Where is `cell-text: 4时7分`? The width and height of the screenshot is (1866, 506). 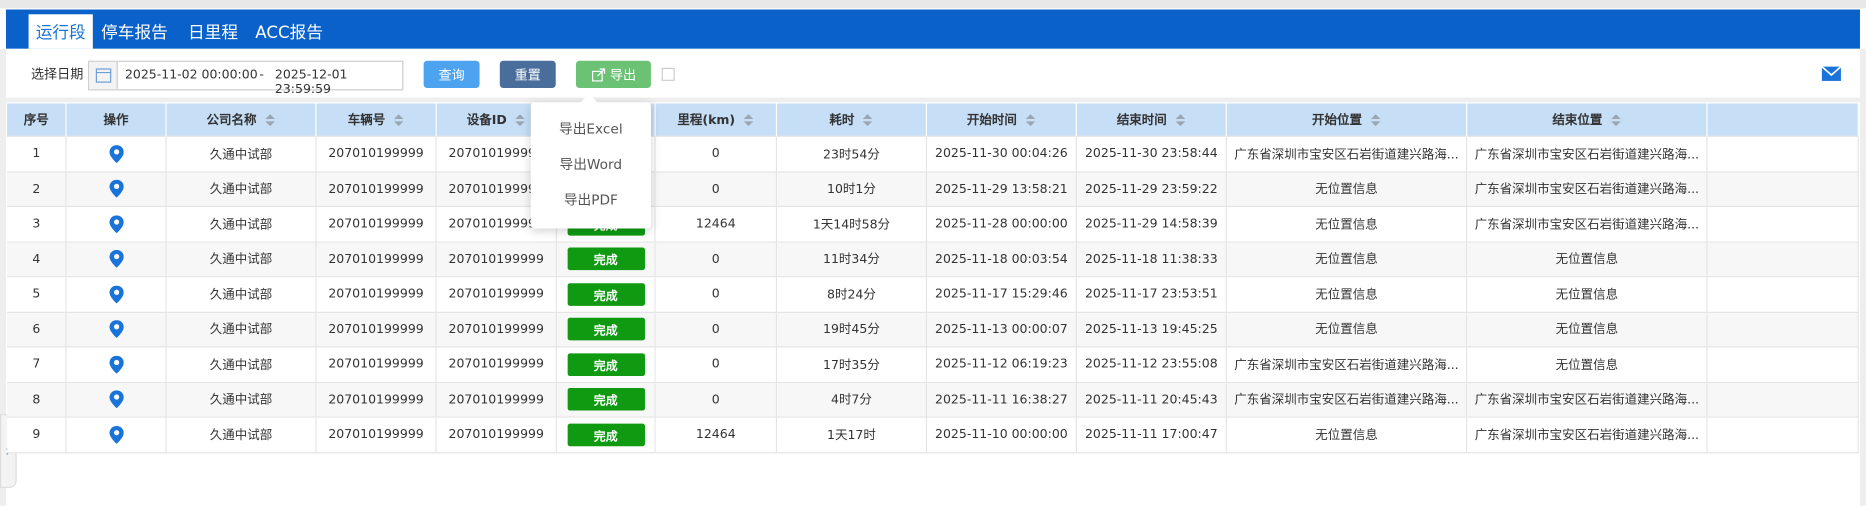
cell-text: 4时7分 is located at coordinates (851, 400).